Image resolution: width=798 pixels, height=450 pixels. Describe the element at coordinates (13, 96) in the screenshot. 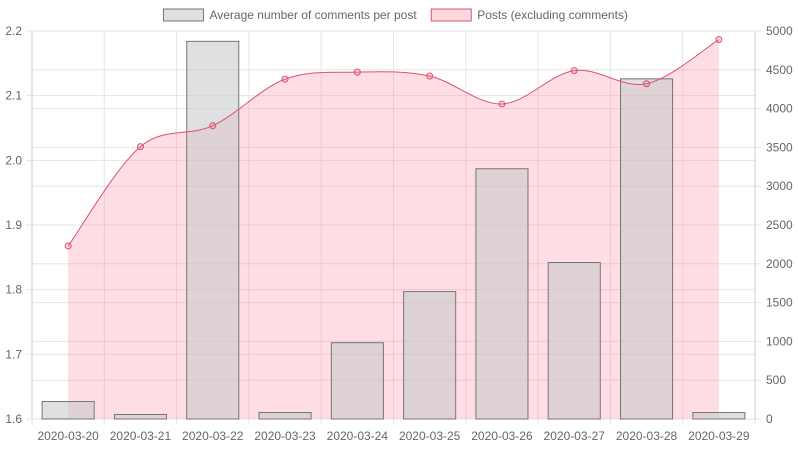

I see `y-left-tick-label: 2.1` at that location.